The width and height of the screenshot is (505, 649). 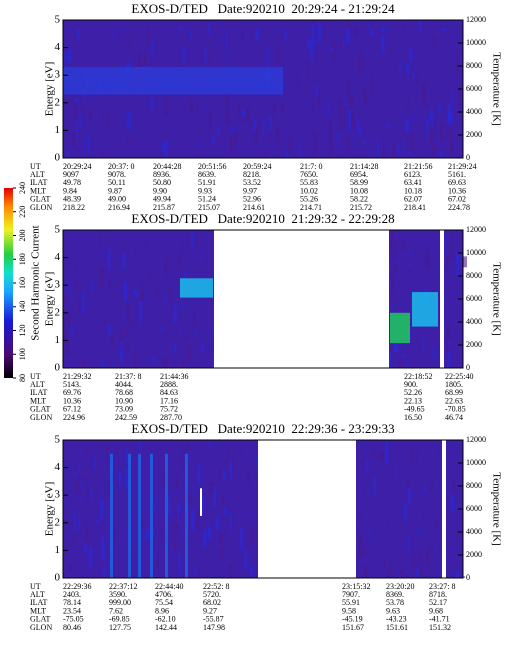 I want to click on table-cell: 68.99, so click(x=454, y=392).